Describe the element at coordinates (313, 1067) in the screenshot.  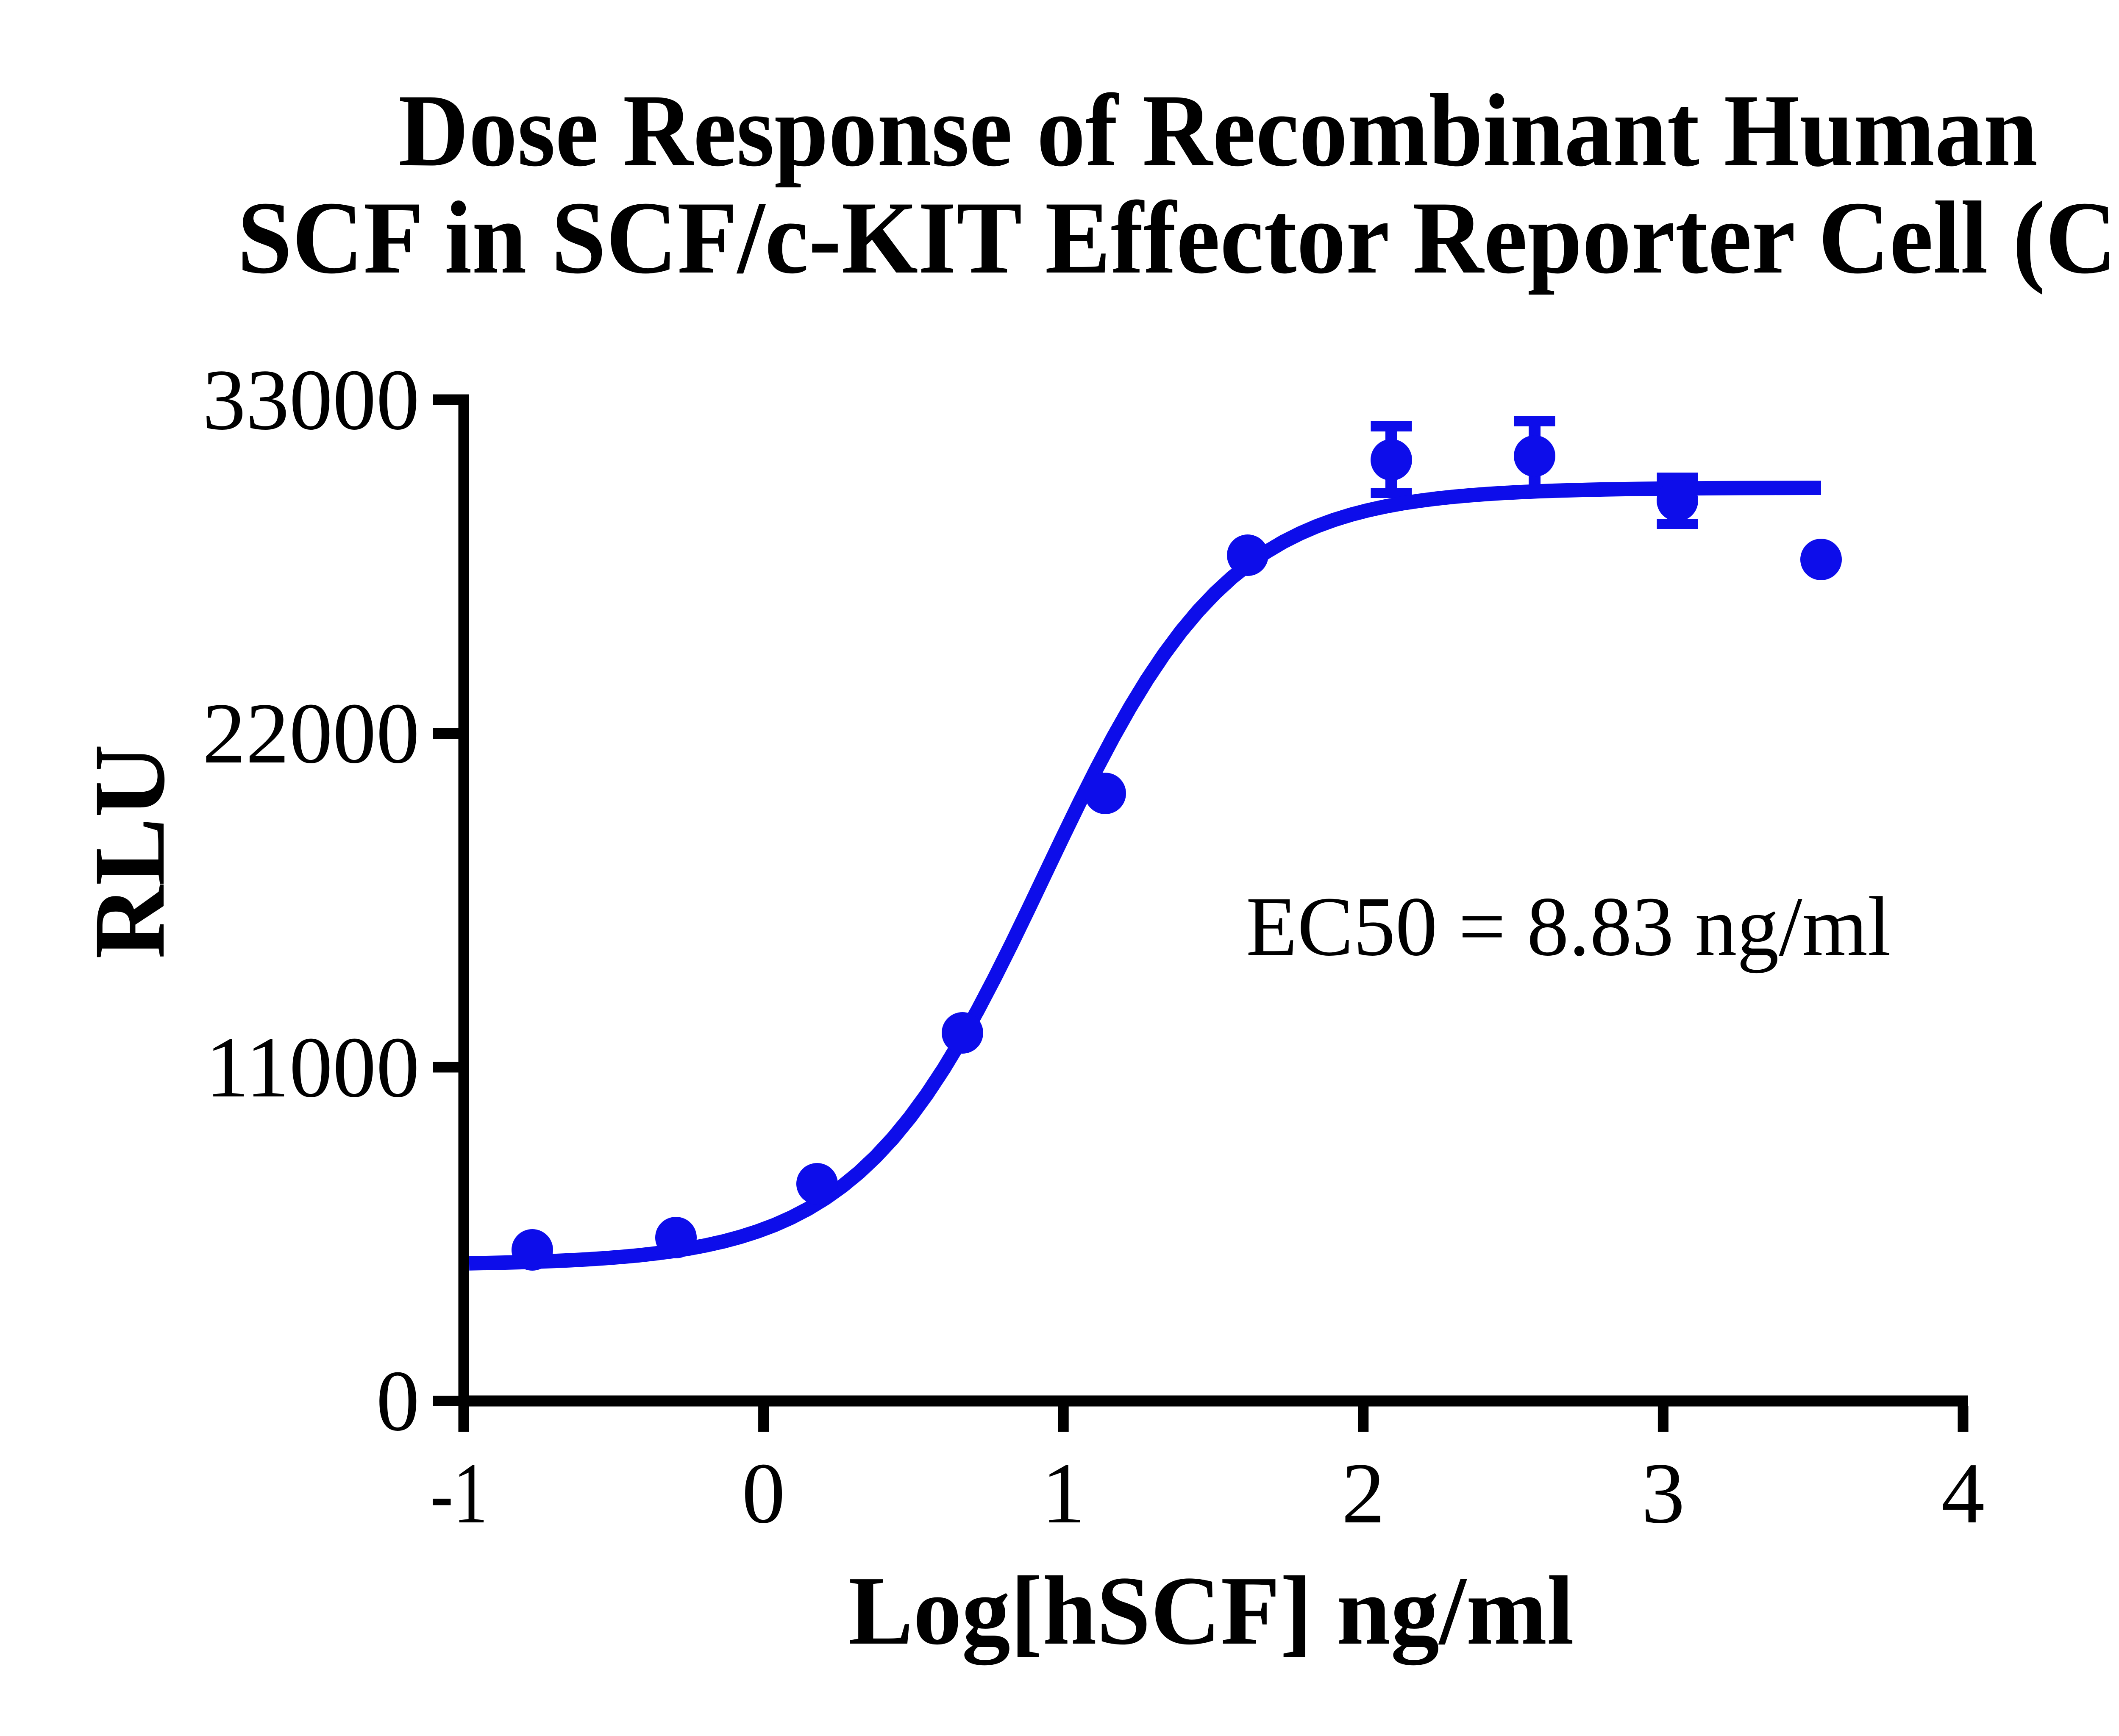
I see `svg-text: 11000` at that location.